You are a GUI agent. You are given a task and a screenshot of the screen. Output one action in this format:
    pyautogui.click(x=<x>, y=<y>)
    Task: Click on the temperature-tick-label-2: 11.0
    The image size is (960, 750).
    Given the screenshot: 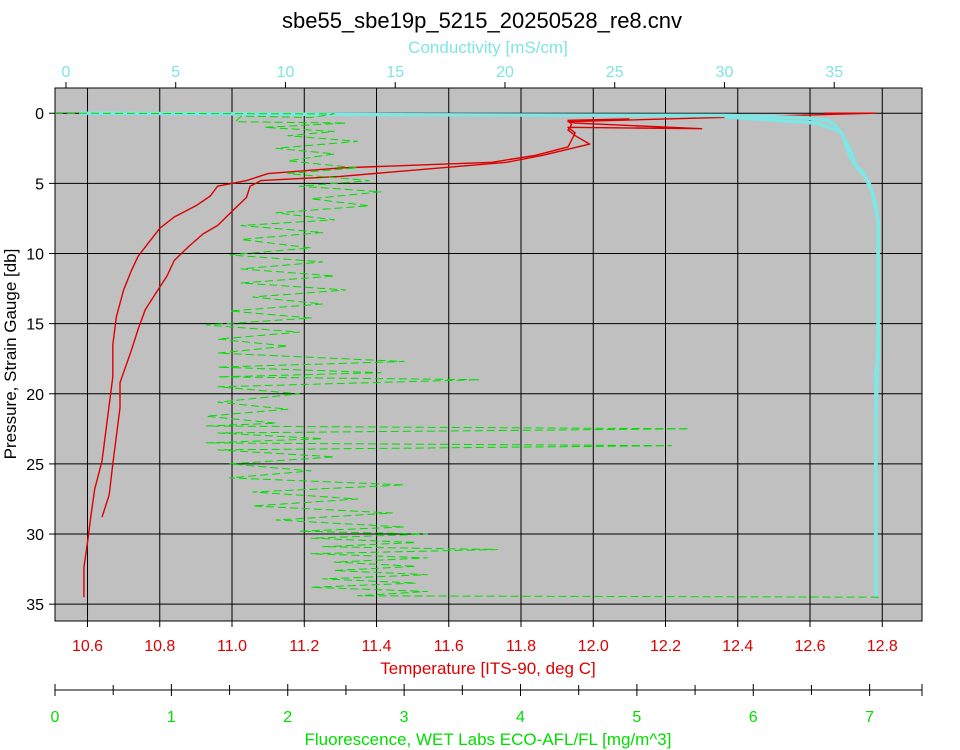 What is the action you would take?
    pyautogui.click(x=232, y=646)
    